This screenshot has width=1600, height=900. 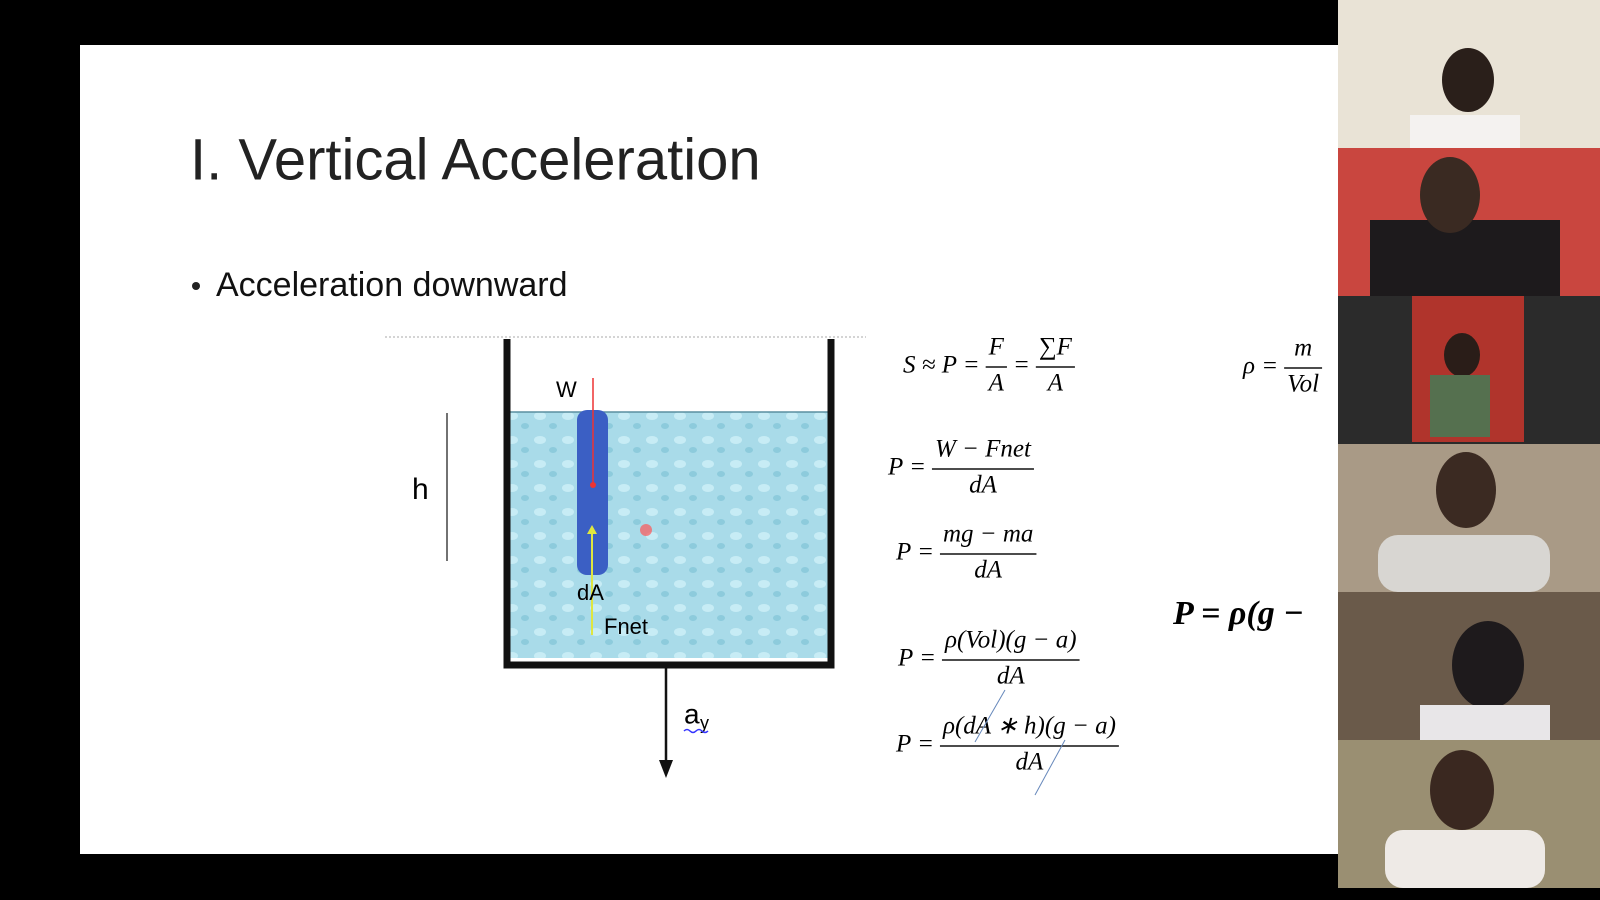 What do you see at coordinates (960, 467) in the screenshot?
I see `equation: P = W − Fnet dA` at bounding box center [960, 467].